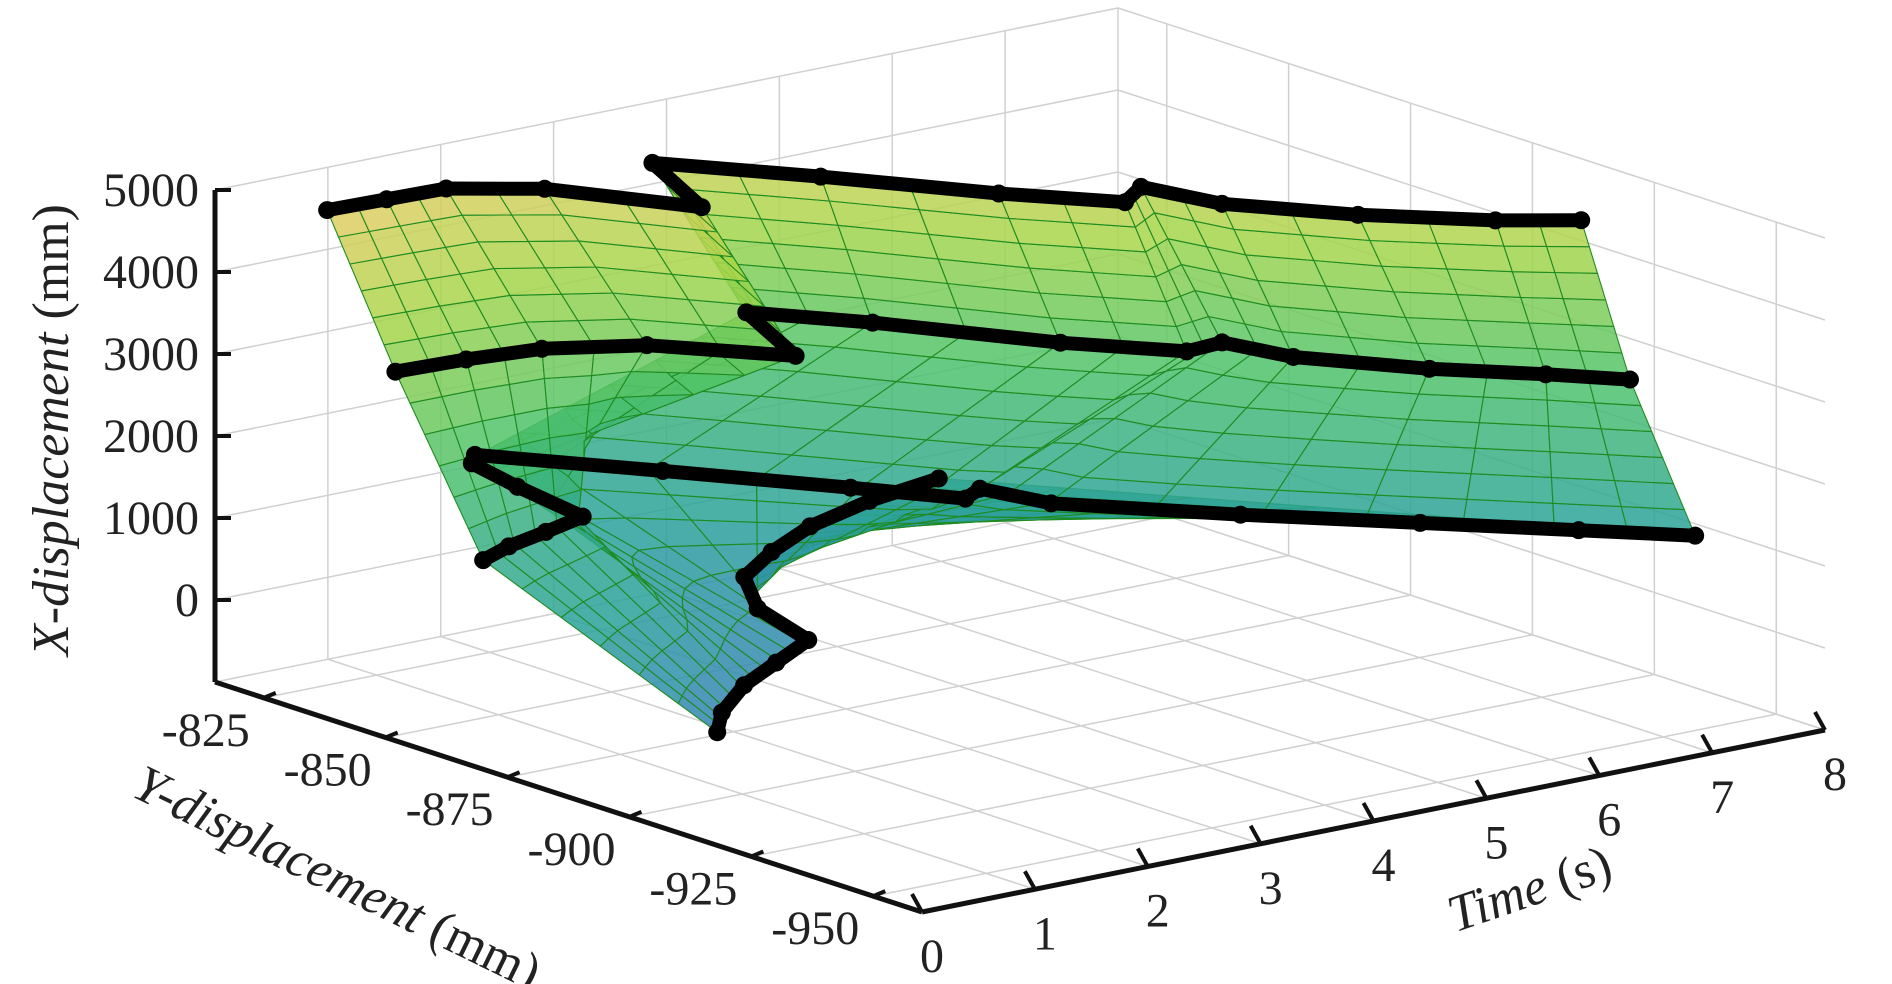 The width and height of the screenshot is (1892, 984). I want to click on x-tick-label: 2, so click(1158, 911).